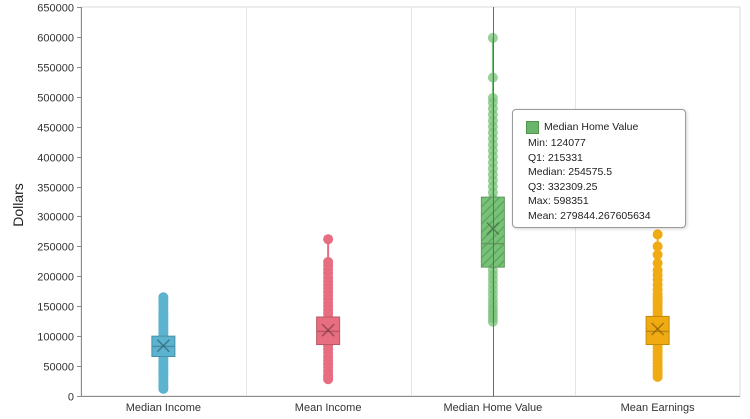  Describe the element at coordinates (58, 368) in the screenshot. I see `y-tick-label: 50000` at that location.